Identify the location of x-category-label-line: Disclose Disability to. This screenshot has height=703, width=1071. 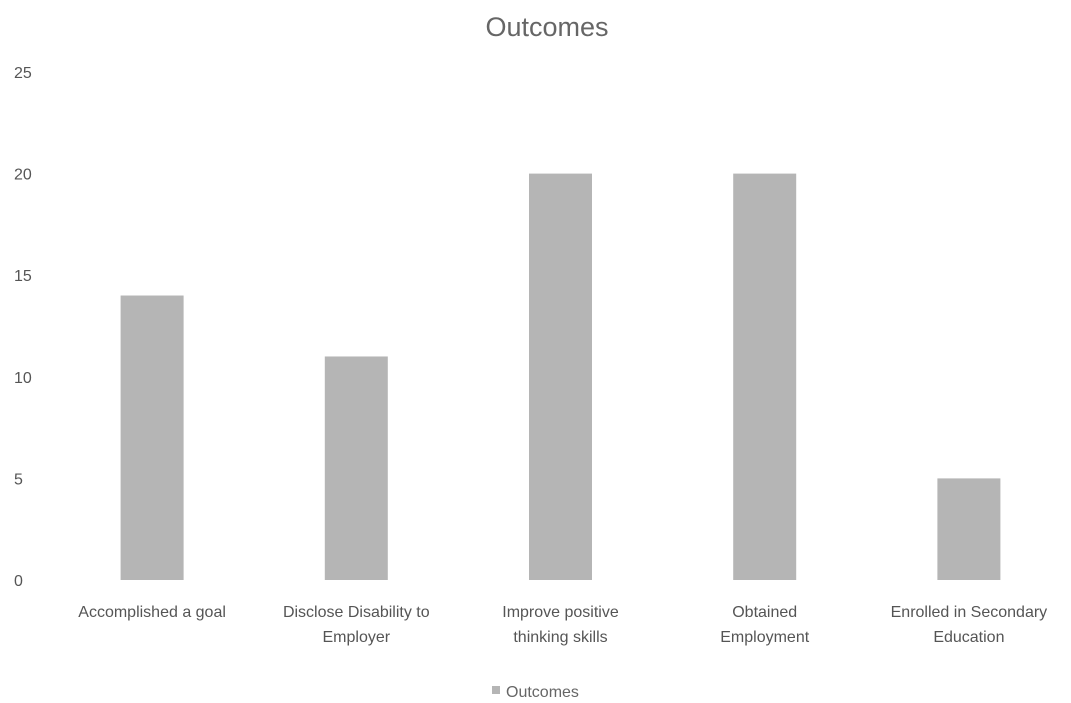
(356, 612).